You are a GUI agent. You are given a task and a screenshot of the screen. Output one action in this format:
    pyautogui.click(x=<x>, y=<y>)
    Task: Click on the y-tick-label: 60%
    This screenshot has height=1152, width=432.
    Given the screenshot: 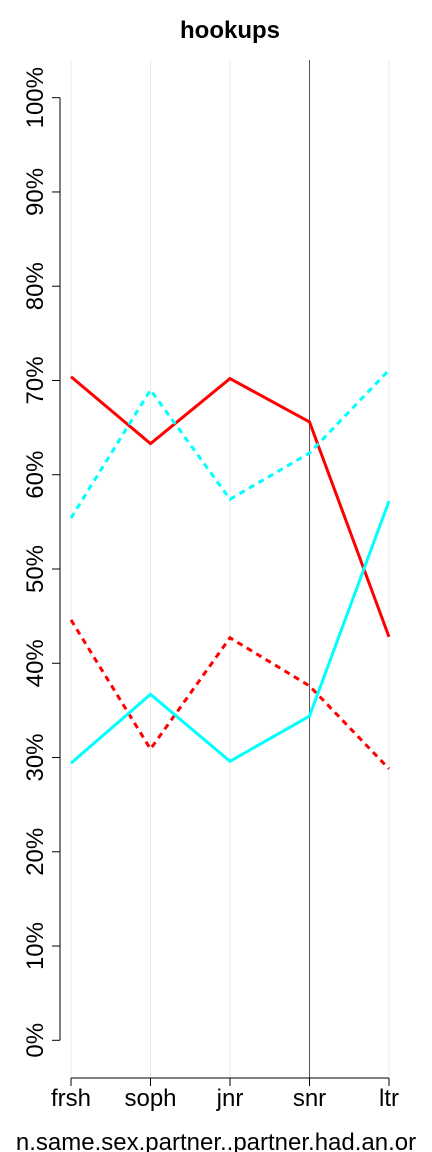 What is the action you would take?
    pyautogui.click(x=35, y=475)
    